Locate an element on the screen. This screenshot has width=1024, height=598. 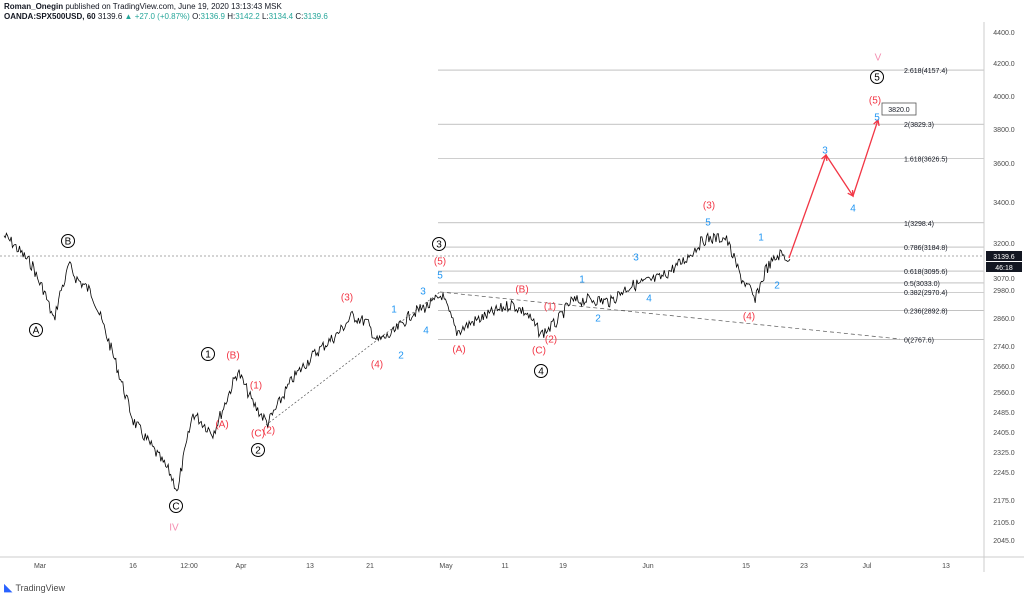
y-tick-label: 2660.0 is located at coordinates (1004, 367).